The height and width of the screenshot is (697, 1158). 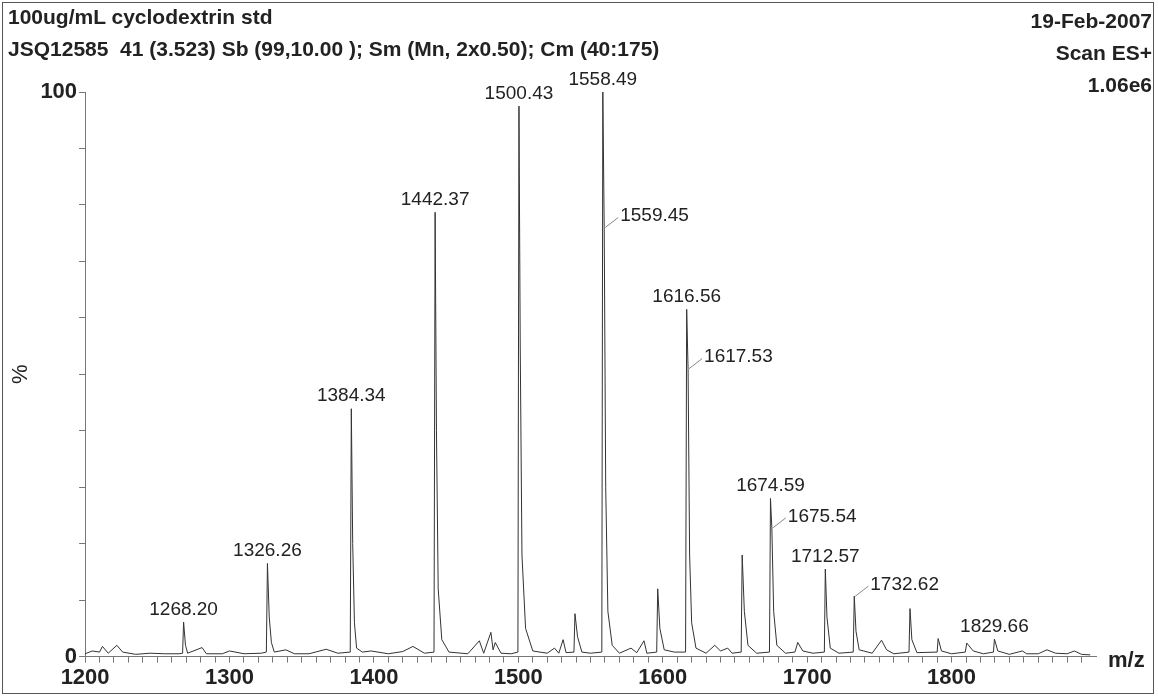 What do you see at coordinates (663, 676) in the screenshot?
I see `x-tick-label: 1600` at bounding box center [663, 676].